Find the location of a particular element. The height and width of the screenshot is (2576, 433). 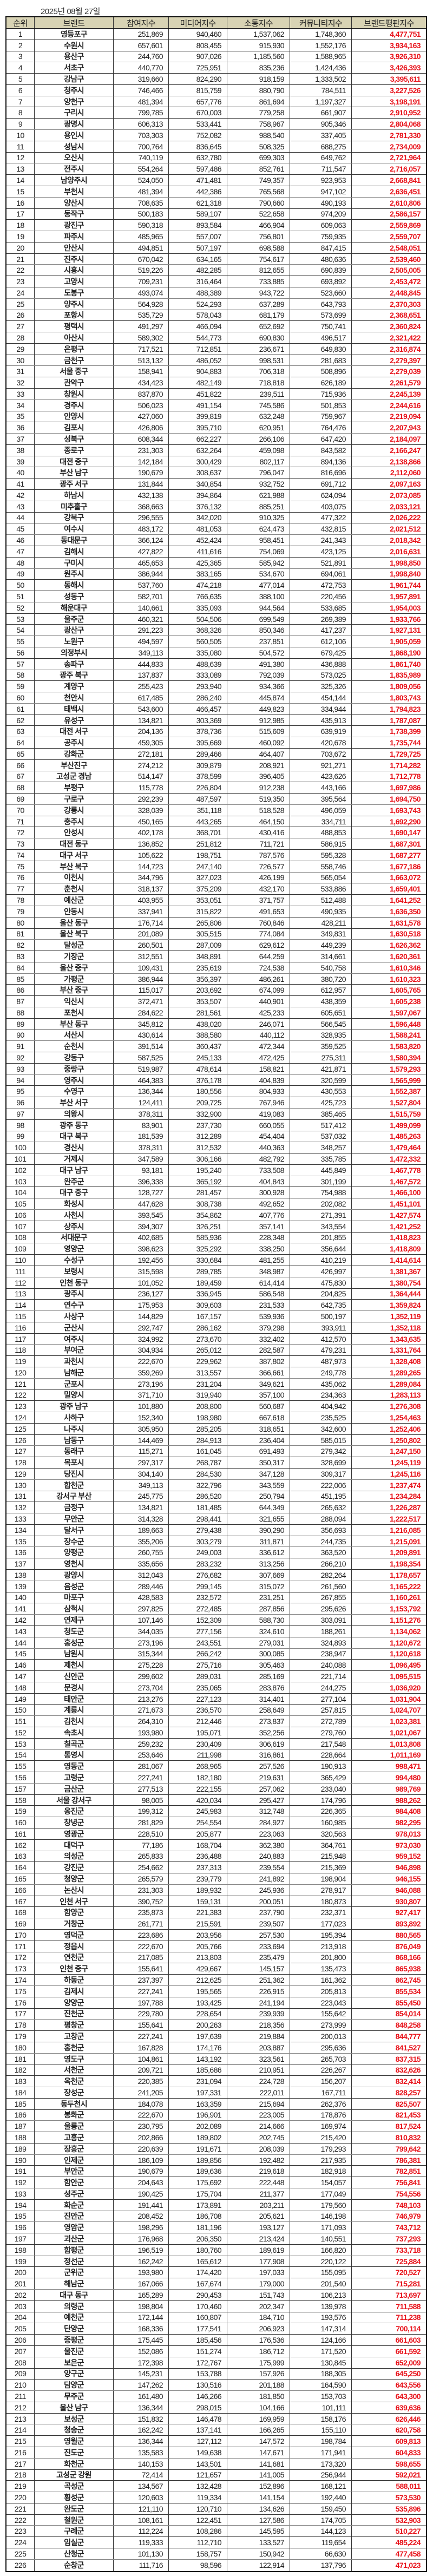

participation-cell: 460,321 is located at coordinates (141, 619).